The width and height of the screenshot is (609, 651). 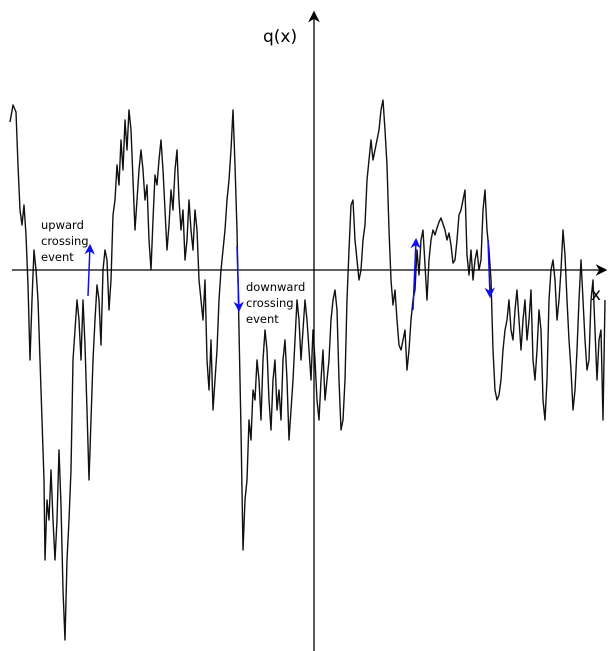 I want to click on downward-crossing-label: downward crossing event, so click(x=275, y=303).